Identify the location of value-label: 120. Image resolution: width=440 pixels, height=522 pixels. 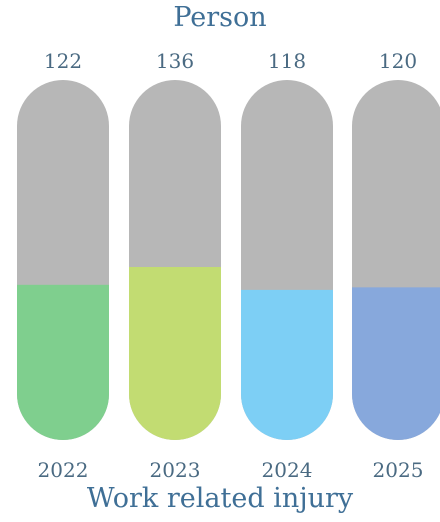
(398, 61).